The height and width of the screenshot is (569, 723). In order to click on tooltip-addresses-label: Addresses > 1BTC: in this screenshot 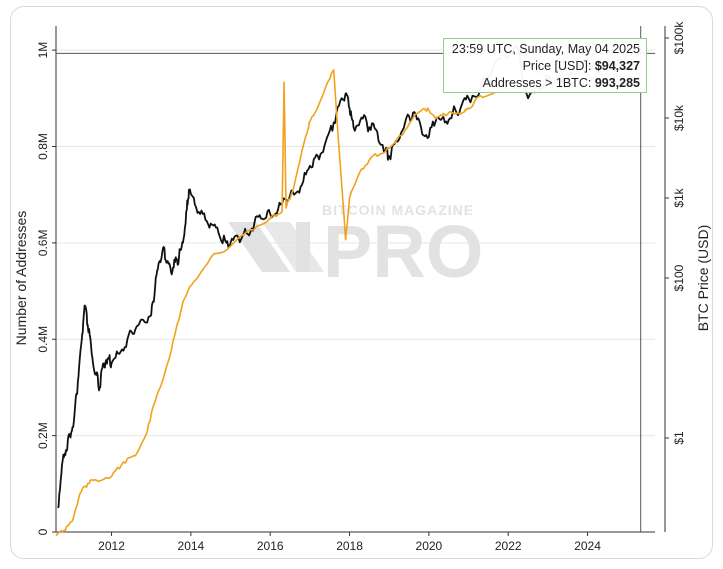, I will do `click(537, 83)`.